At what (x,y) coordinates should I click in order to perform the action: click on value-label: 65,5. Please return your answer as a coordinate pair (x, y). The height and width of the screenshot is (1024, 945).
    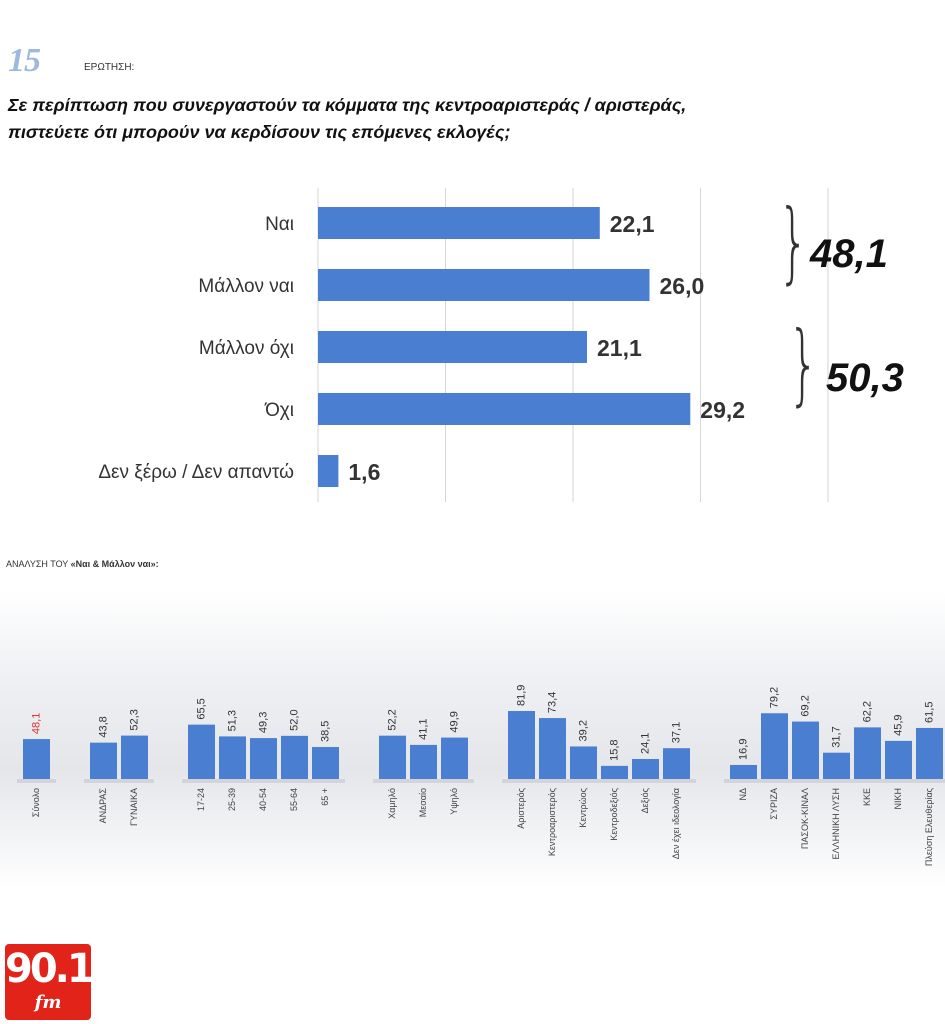
    Looking at the image, I should click on (201, 708).